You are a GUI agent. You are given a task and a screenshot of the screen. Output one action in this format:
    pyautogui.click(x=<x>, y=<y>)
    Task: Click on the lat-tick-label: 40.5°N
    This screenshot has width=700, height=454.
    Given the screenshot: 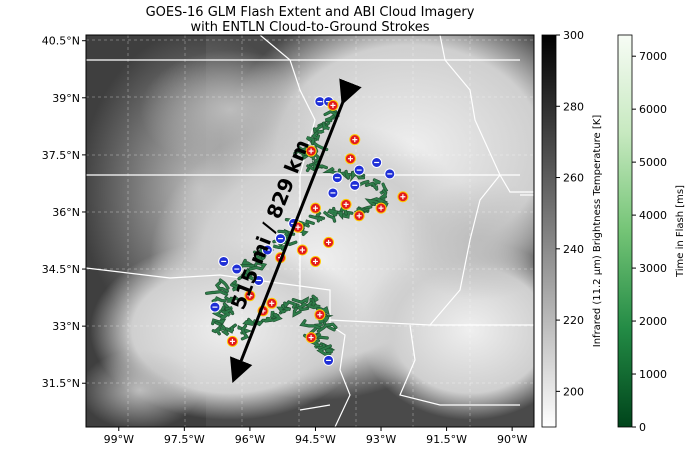 What is the action you would take?
    pyautogui.click(x=61, y=41)
    